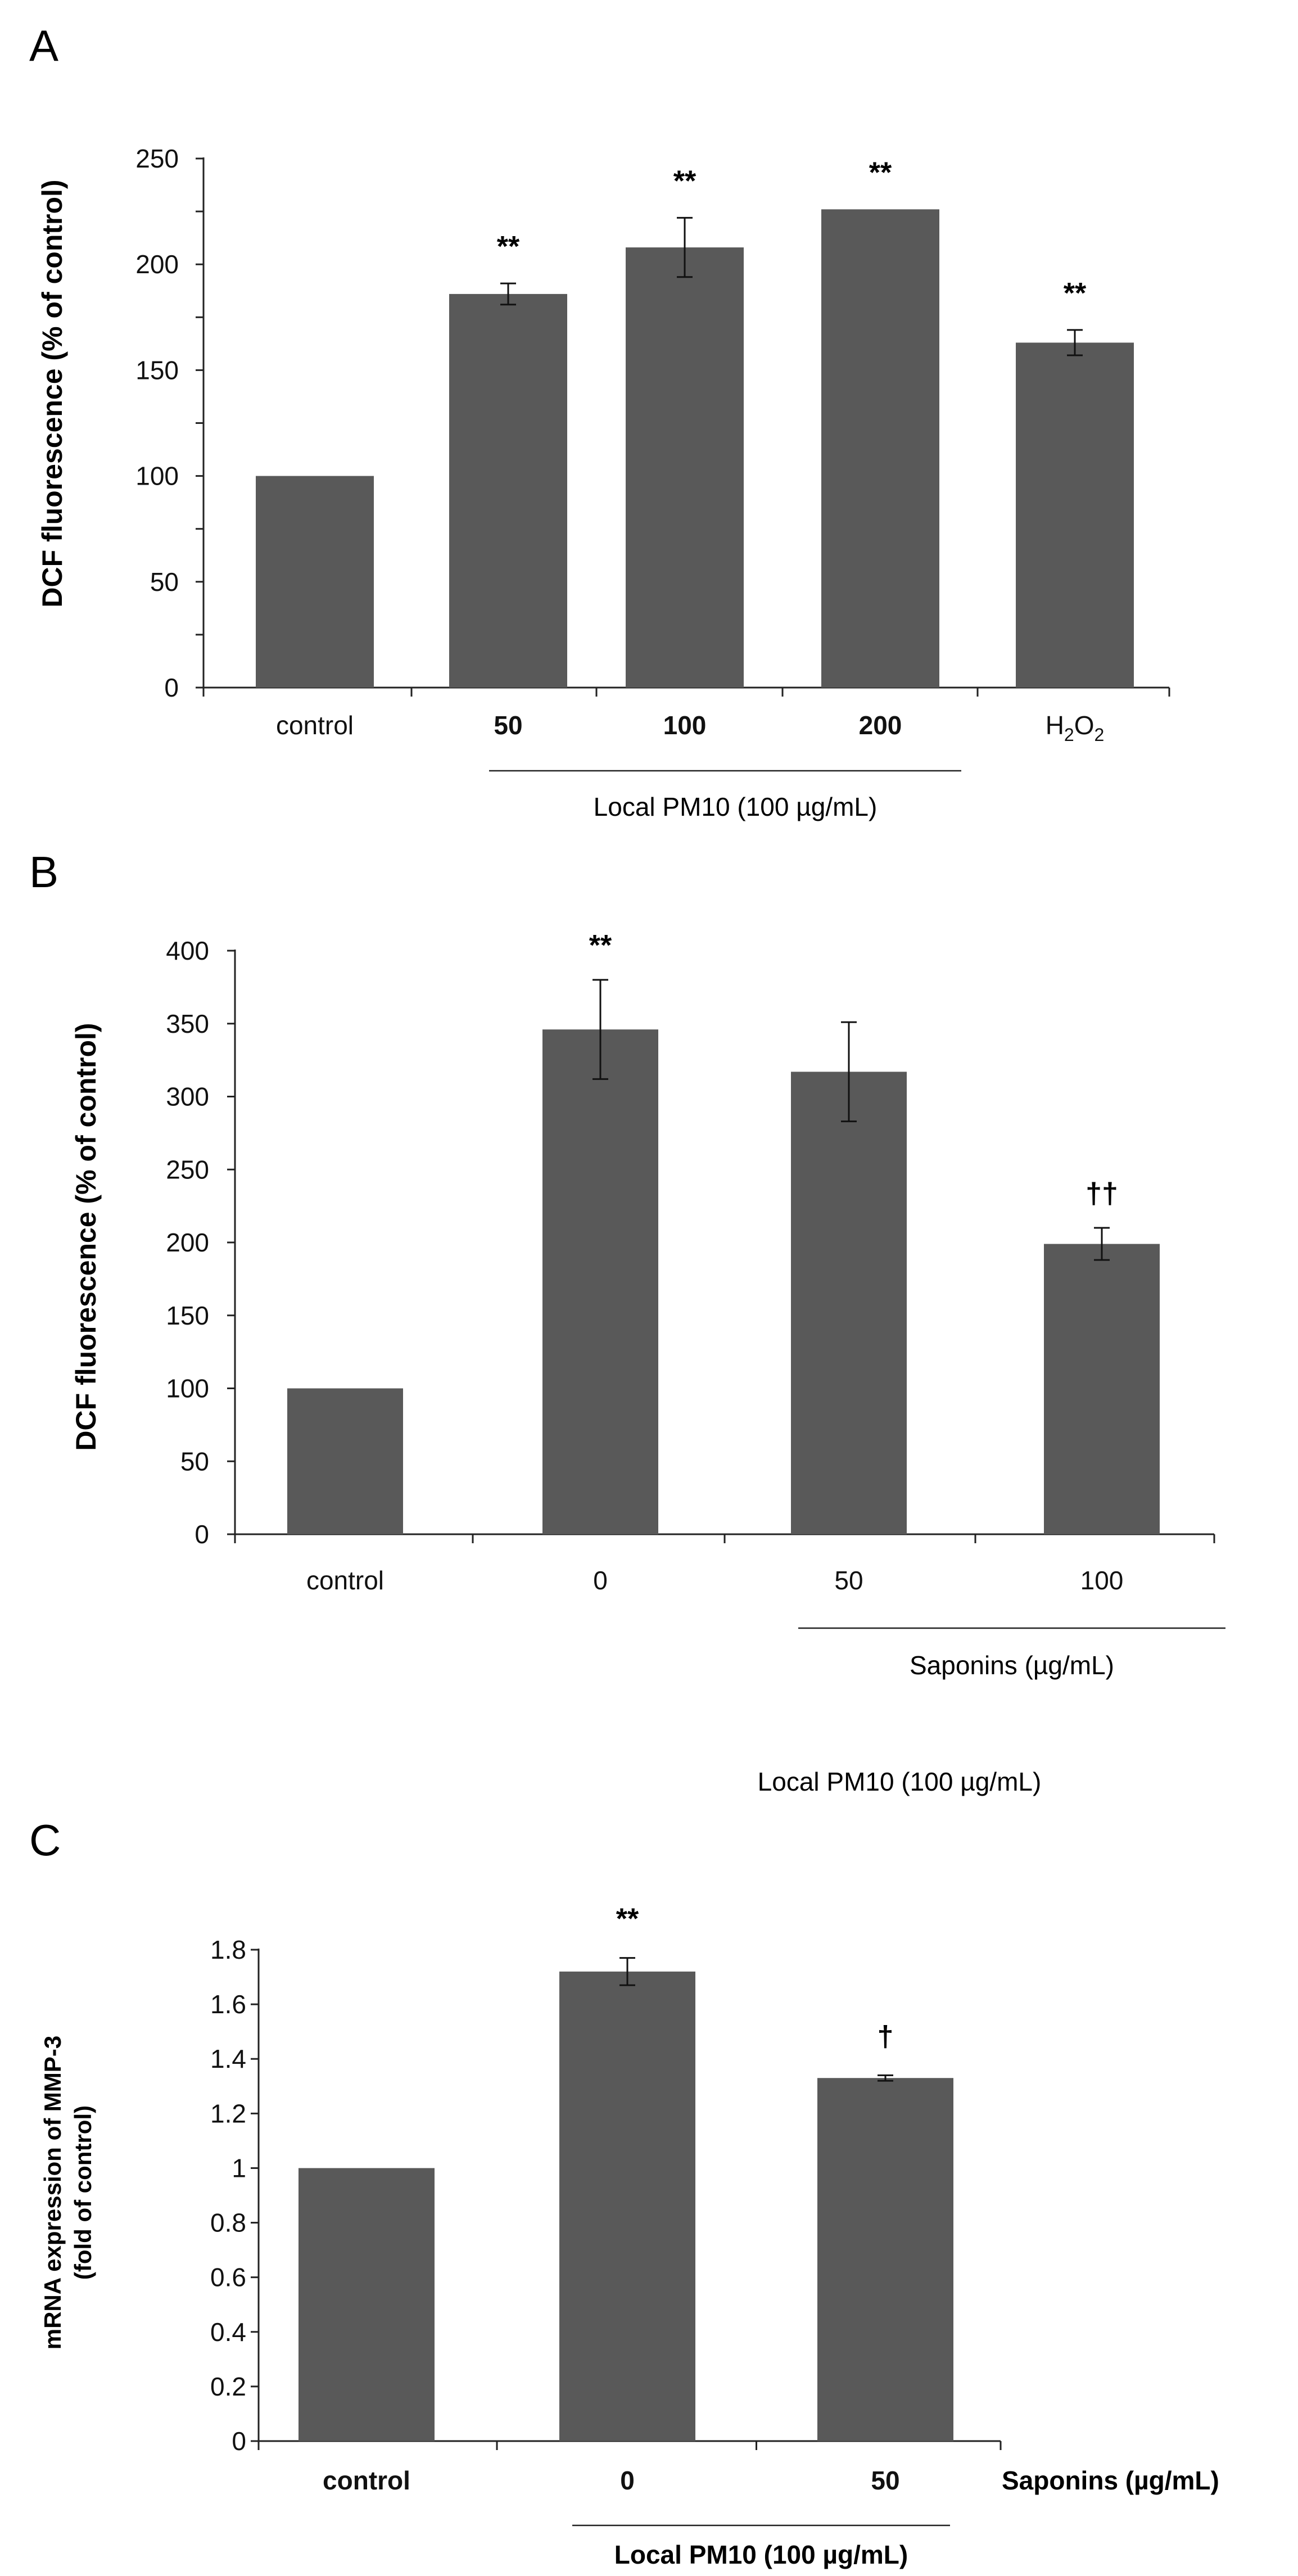  Describe the element at coordinates (194, 1461) in the screenshot. I see `panel-b-y-tick-label: 50` at that location.